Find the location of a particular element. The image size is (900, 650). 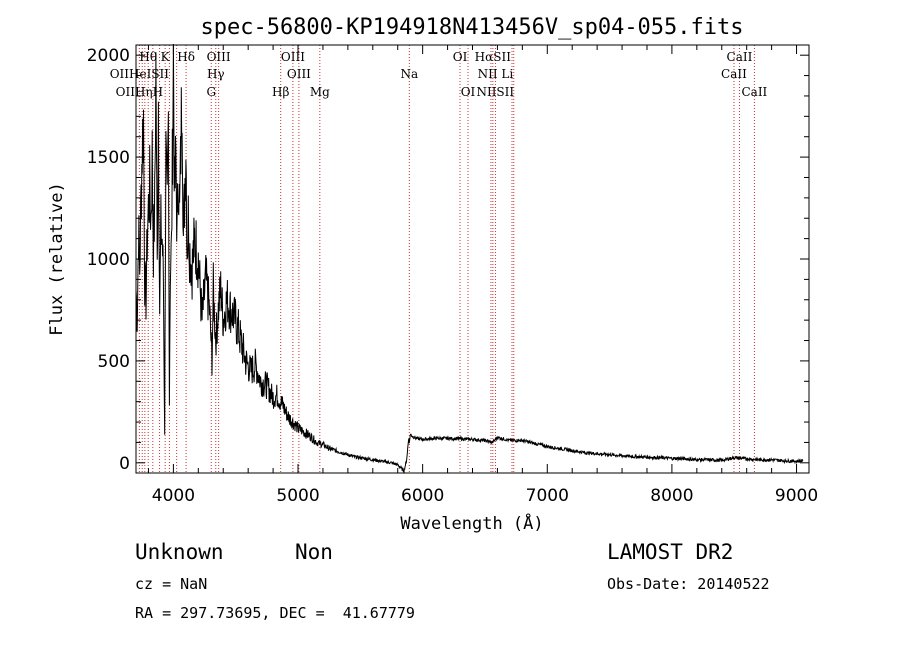

line-annotation: Hθ is located at coordinates (148, 57).